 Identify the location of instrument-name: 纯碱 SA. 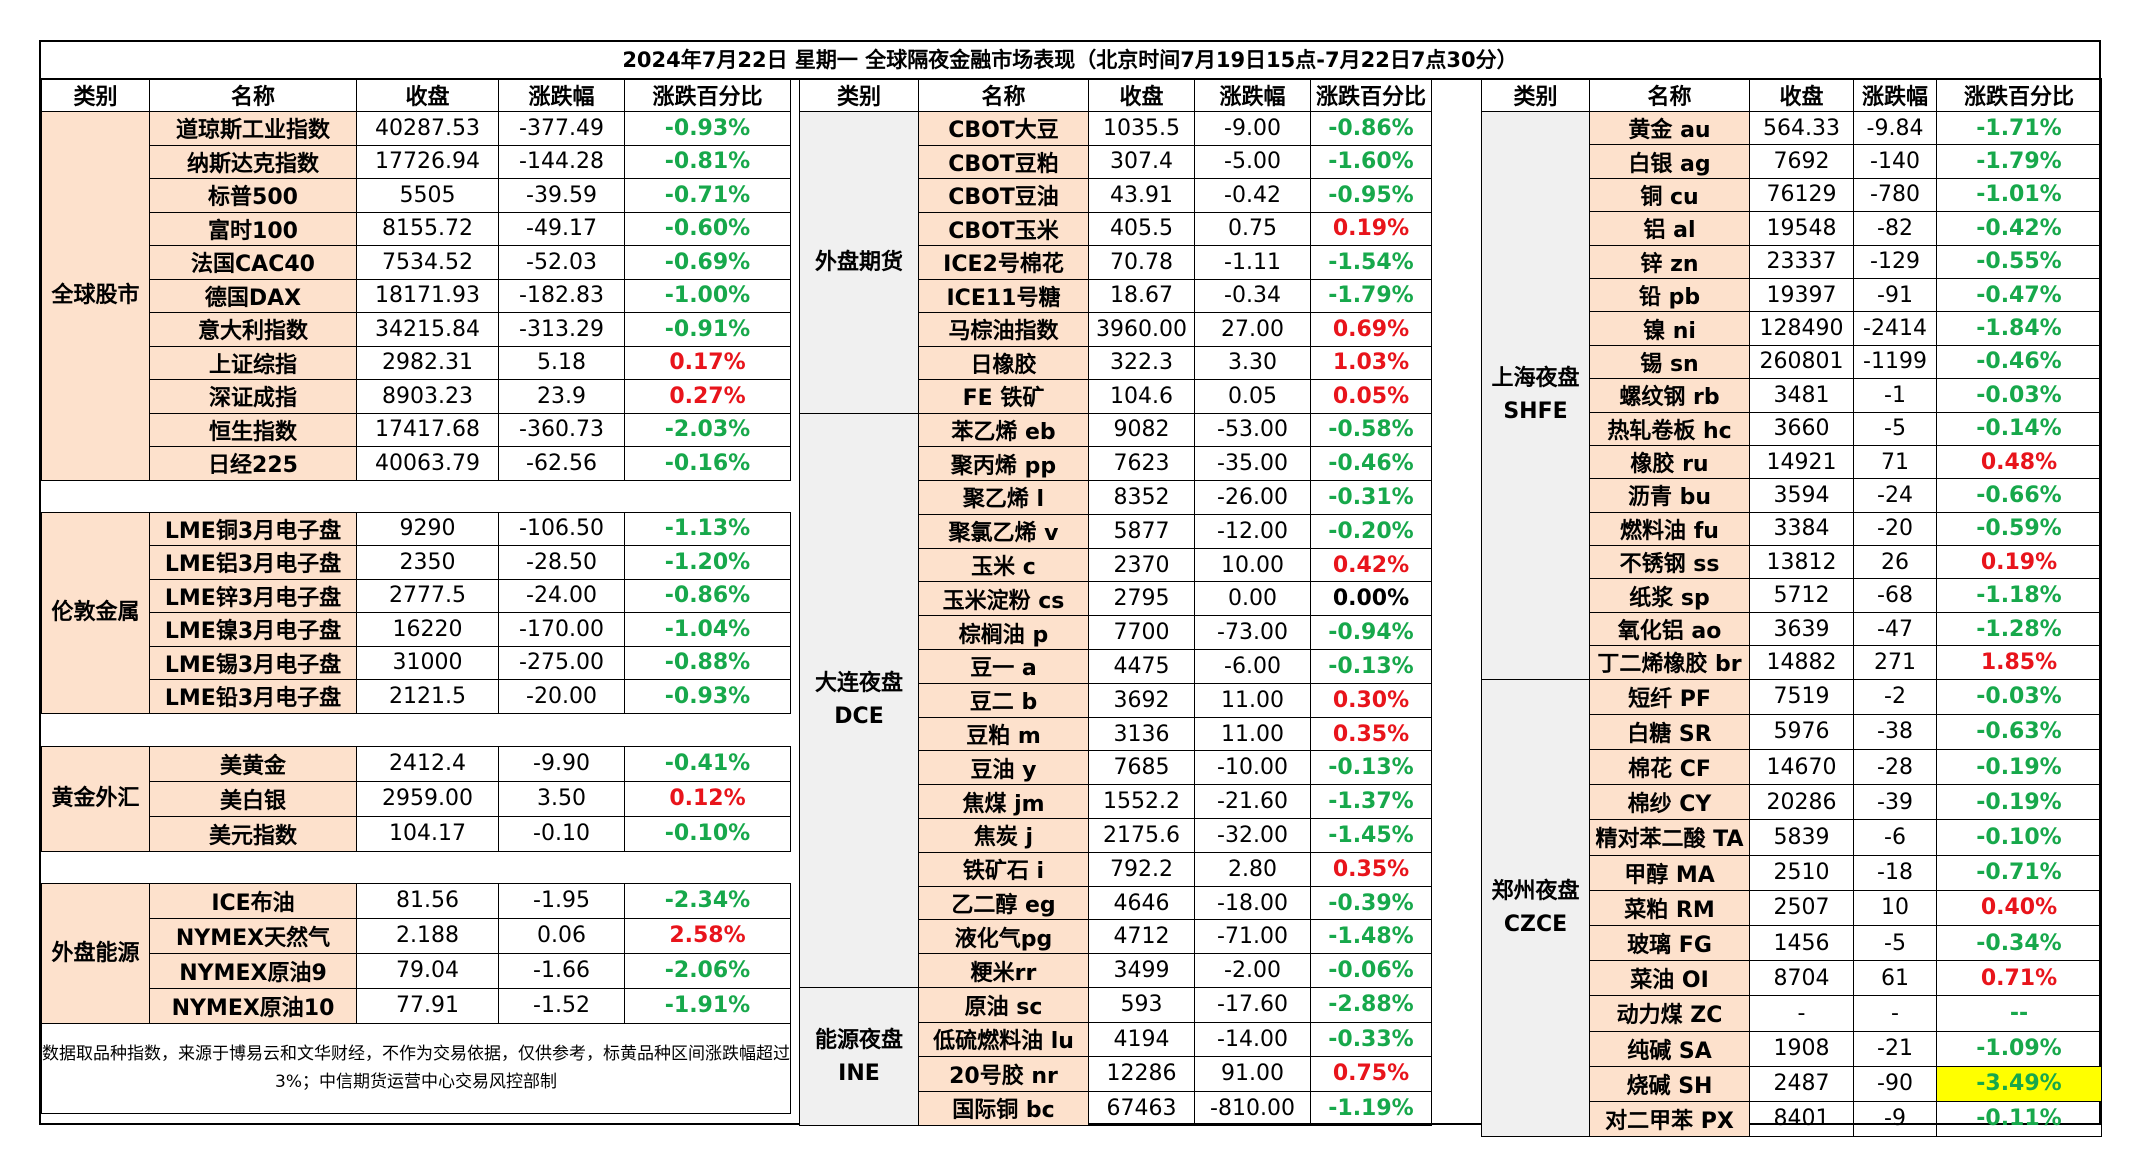
(1669, 1048).